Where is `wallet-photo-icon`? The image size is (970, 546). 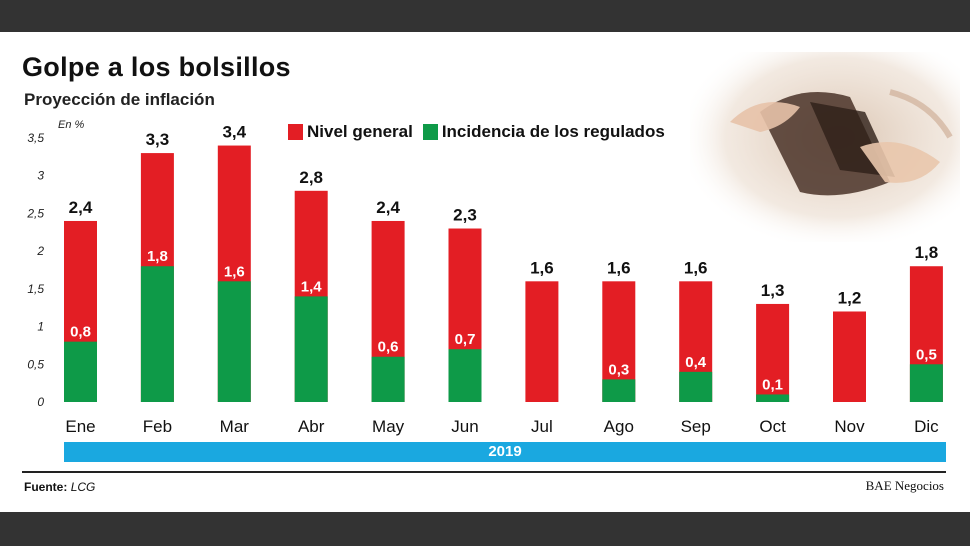 wallet-photo-icon is located at coordinates (825, 147).